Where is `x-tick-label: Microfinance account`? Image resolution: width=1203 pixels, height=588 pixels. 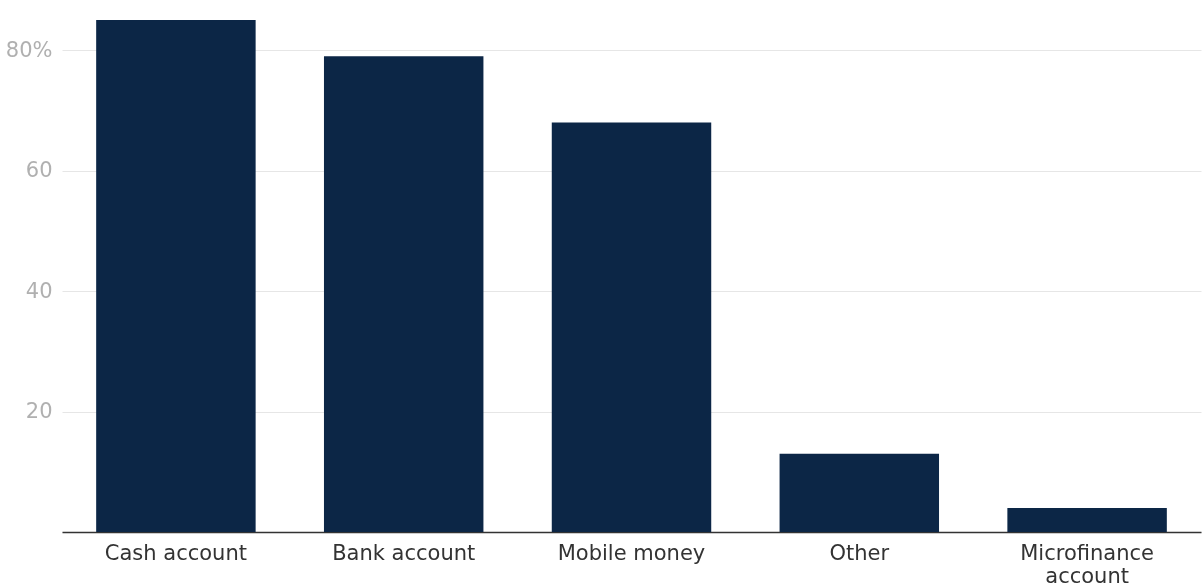 x-tick-label: Microfinance account is located at coordinates (1087, 564).